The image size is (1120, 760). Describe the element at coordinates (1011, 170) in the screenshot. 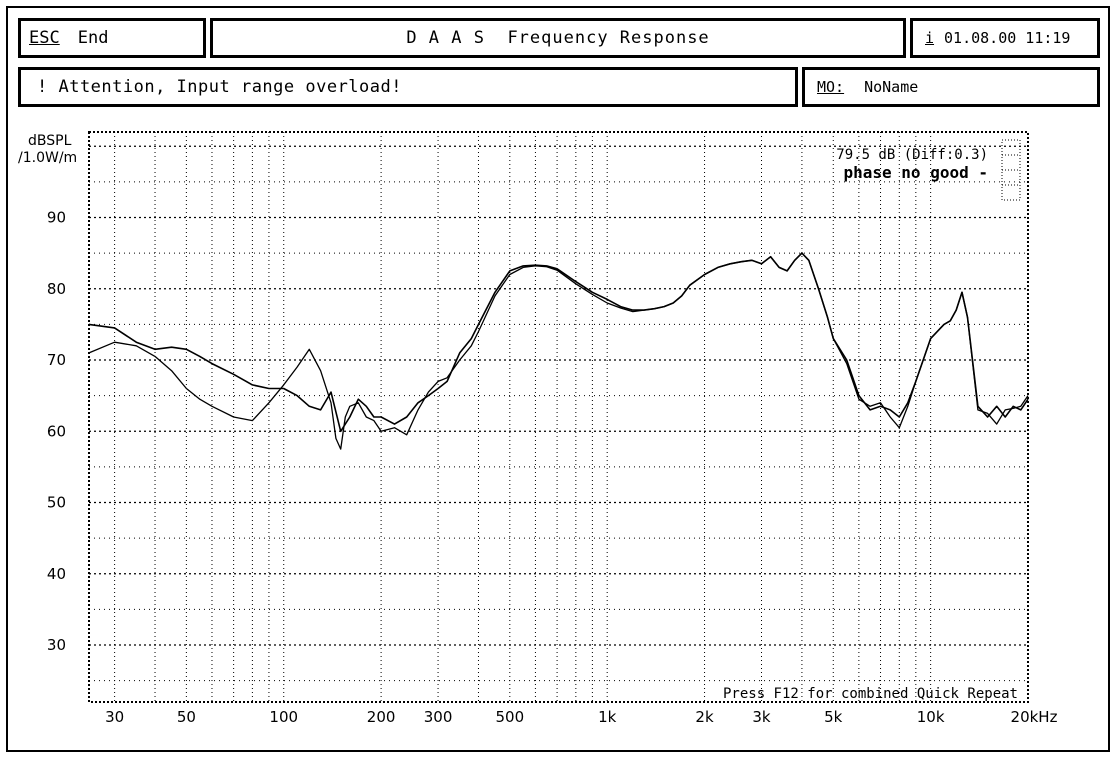

I see `side-indicator-marks` at that location.